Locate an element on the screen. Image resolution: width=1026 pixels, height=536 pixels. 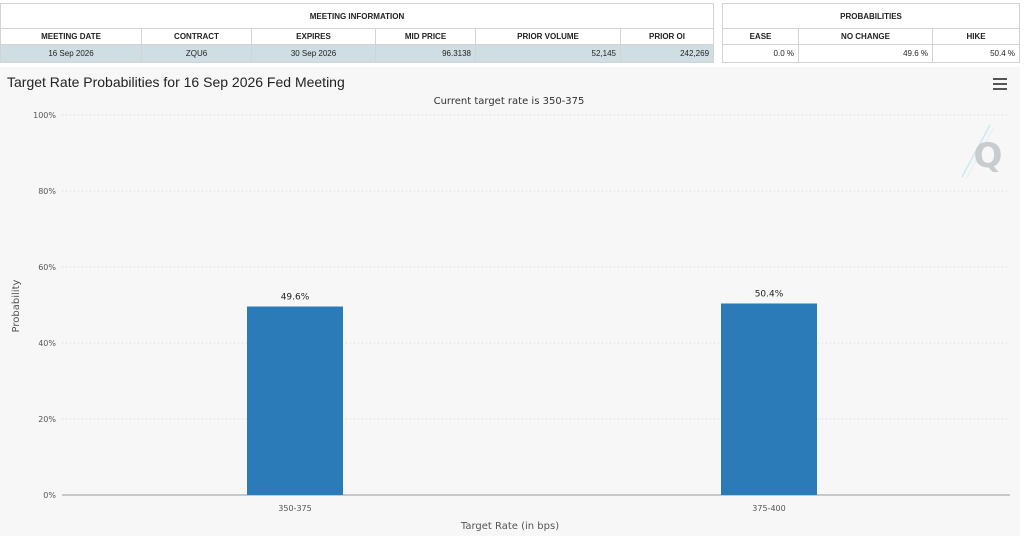
cell-prior-volume: 52,145 is located at coordinates (548, 53).